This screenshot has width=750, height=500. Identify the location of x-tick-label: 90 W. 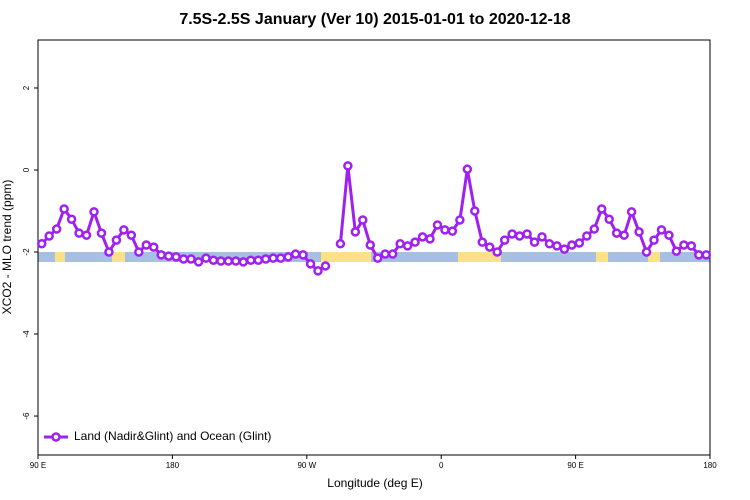
(306, 465).